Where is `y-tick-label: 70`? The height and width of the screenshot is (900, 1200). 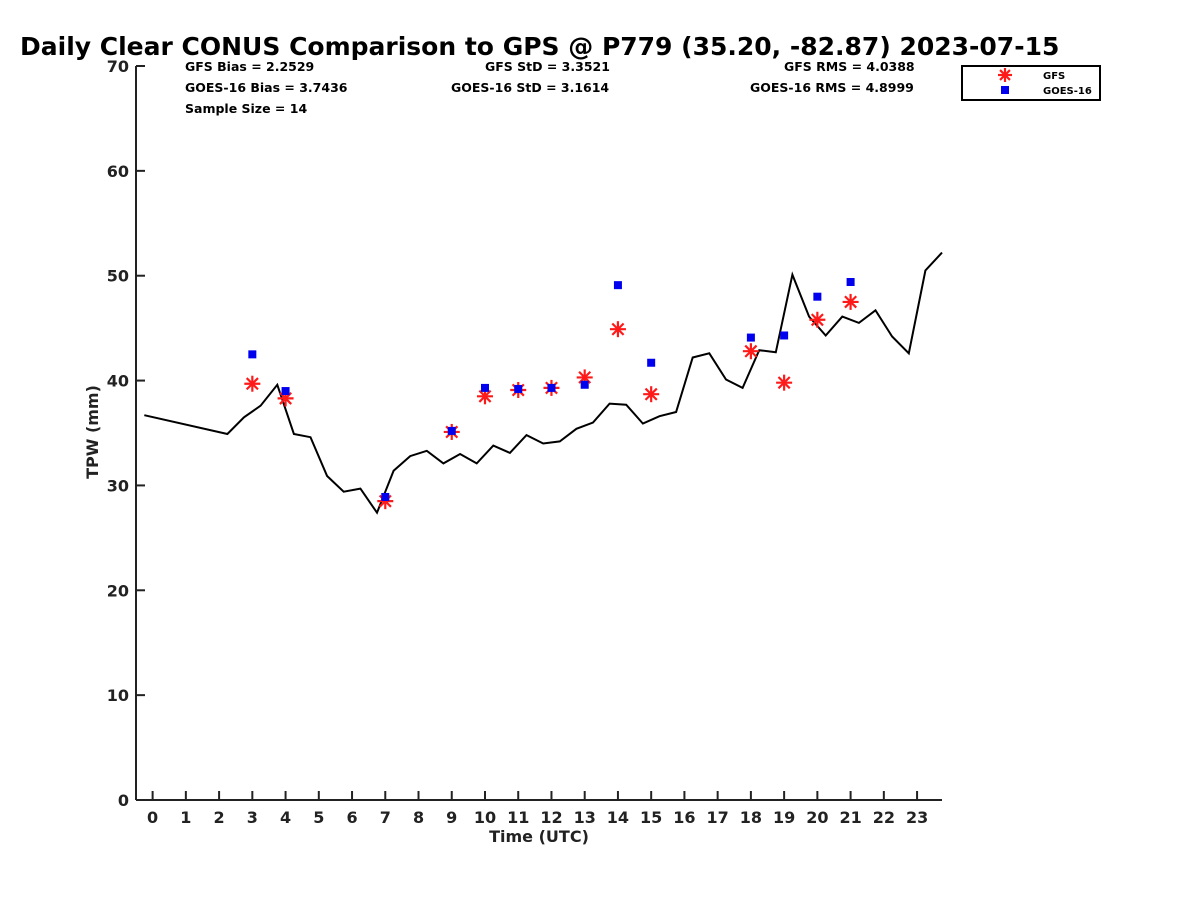
y-tick-label: 70 is located at coordinates (118, 66).